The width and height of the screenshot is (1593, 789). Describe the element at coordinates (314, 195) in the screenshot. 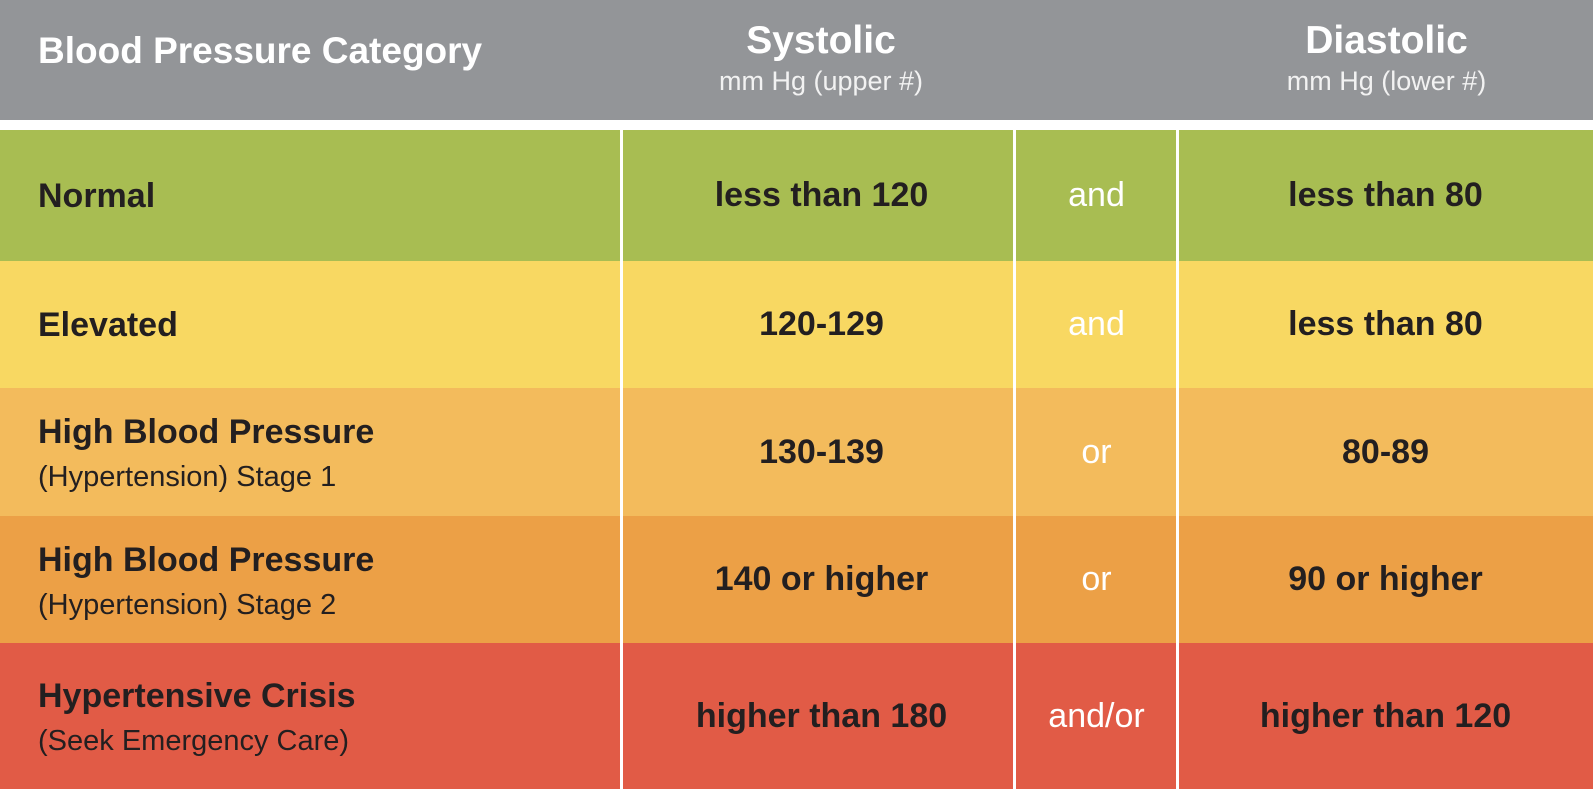

I see `category-cell: Normal` at that location.